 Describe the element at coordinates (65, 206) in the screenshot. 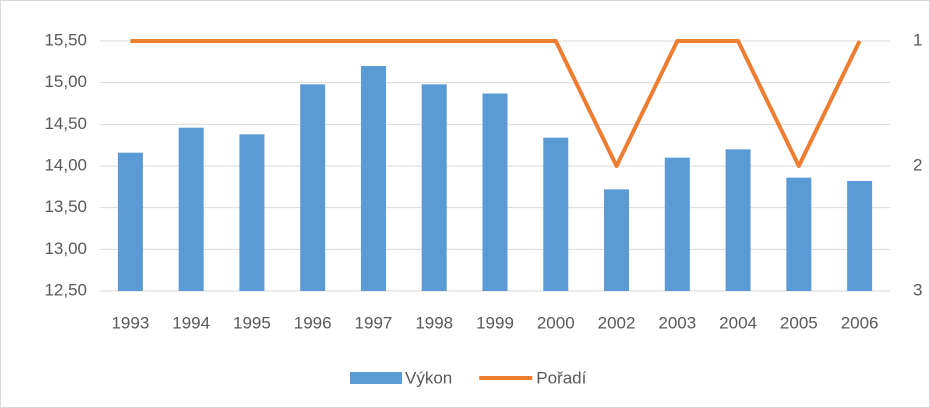

I see `y-tick-label: 13,50` at that location.